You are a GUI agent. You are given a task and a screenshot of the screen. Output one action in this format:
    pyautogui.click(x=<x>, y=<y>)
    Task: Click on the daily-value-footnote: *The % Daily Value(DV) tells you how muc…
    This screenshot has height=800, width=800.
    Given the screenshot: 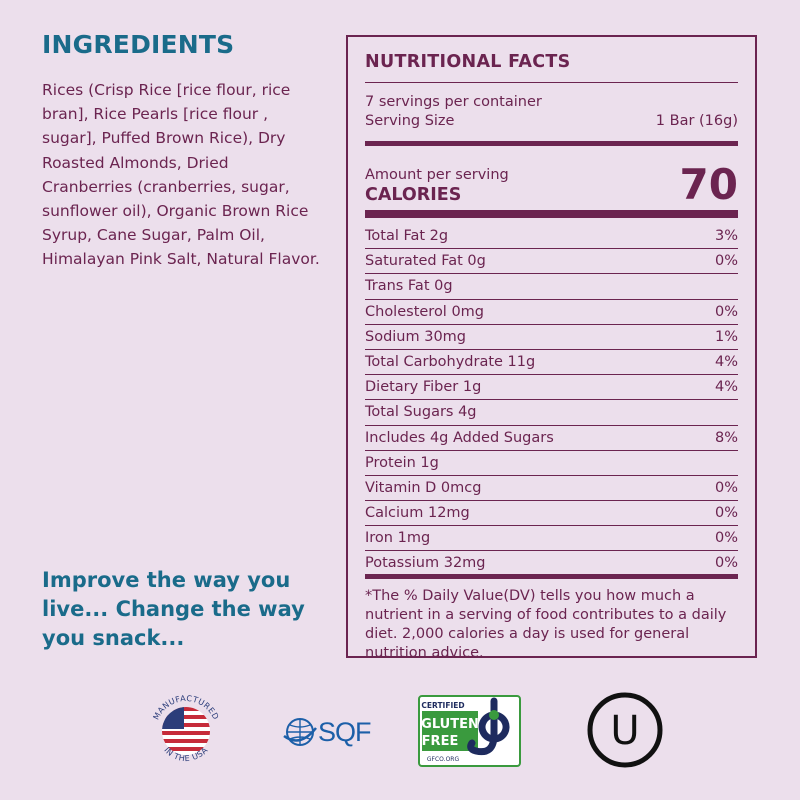 What is the action you would take?
    pyautogui.click(x=546, y=625)
    